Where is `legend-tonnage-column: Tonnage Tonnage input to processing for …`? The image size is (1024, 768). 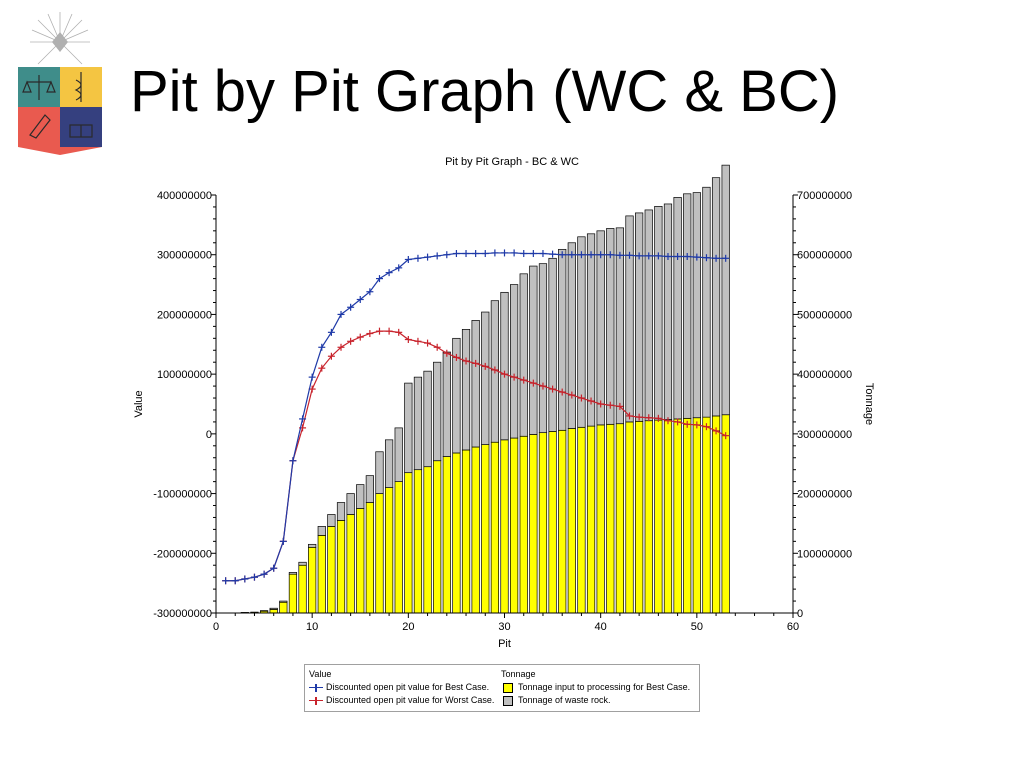 legend-tonnage-column: Tonnage Tonnage input to processing for … is located at coordinates (595, 687).